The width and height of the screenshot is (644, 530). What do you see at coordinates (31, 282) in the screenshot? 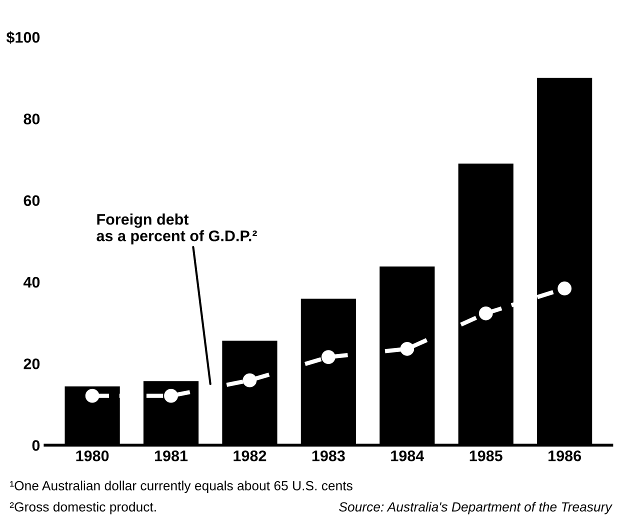
I see `y-tick-label: 40` at bounding box center [31, 282].